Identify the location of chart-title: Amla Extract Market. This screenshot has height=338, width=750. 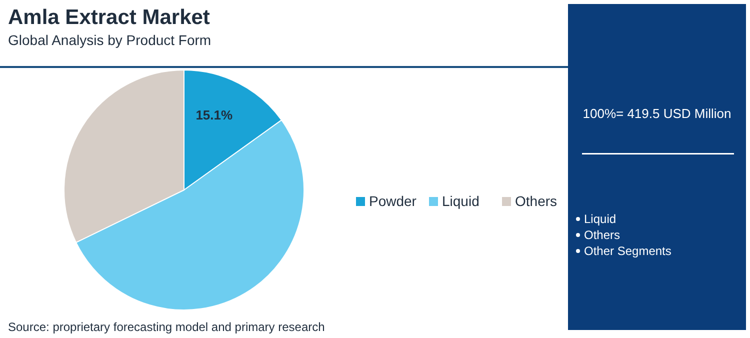
(109, 17).